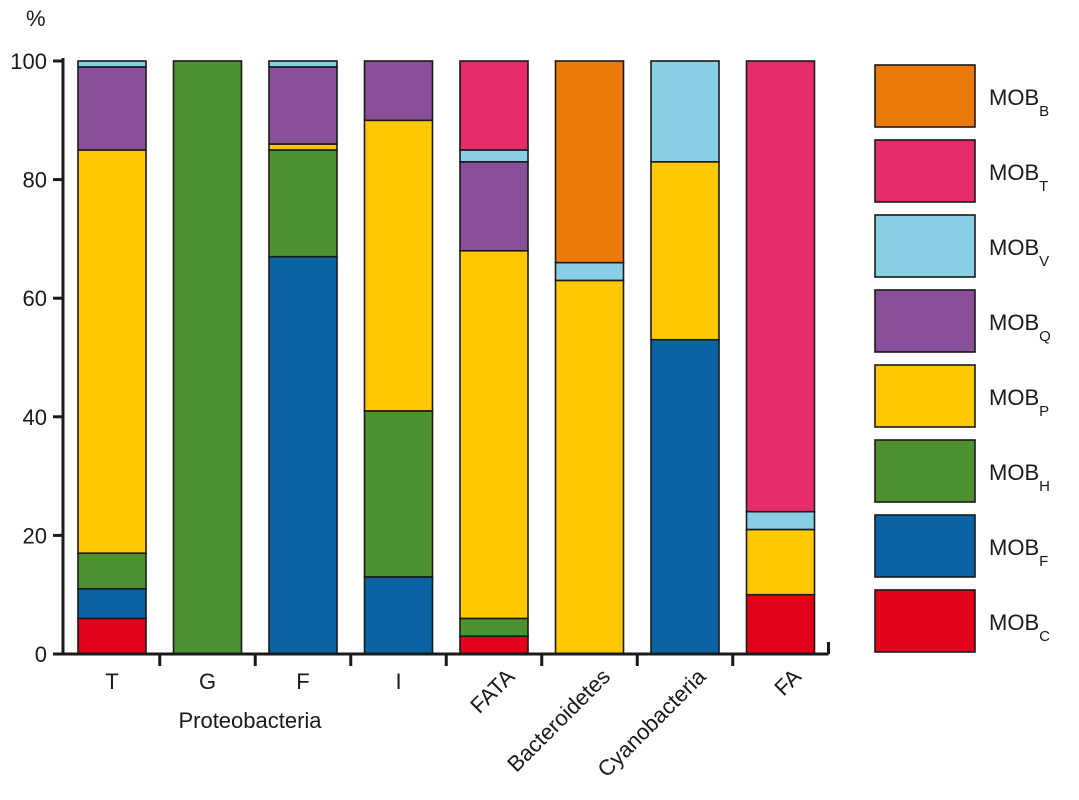  Describe the element at coordinates (1043, 186) in the screenshot. I see `legend-label-sub: T` at that location.